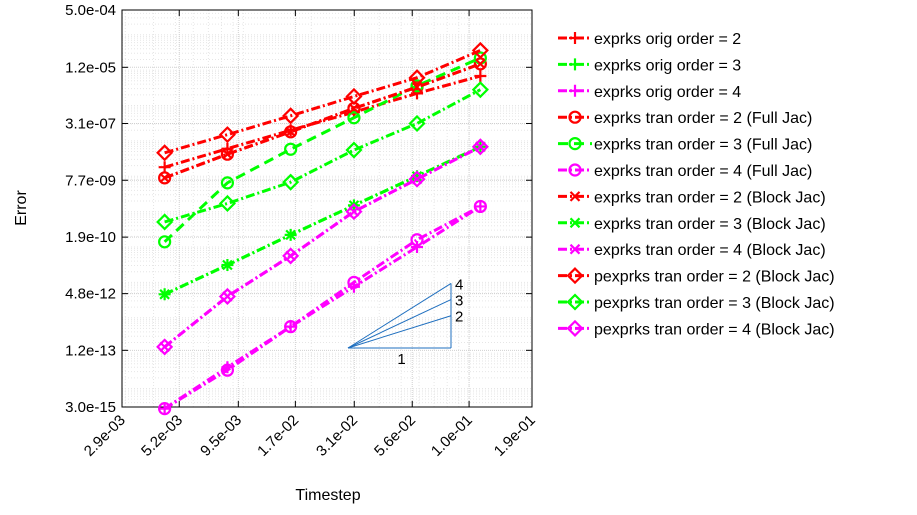  What do you see at coordinates (90, 237) in the screenshot?
I see `y-tick-label: 1.9e-10` at bounding box center [90, 237].